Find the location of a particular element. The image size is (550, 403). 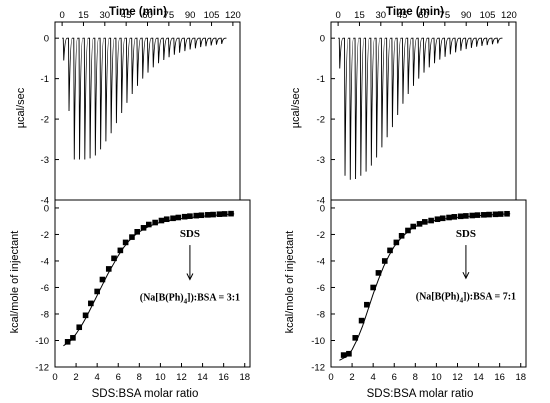

thermogram-trace-right is located at coordinates (420, 108).